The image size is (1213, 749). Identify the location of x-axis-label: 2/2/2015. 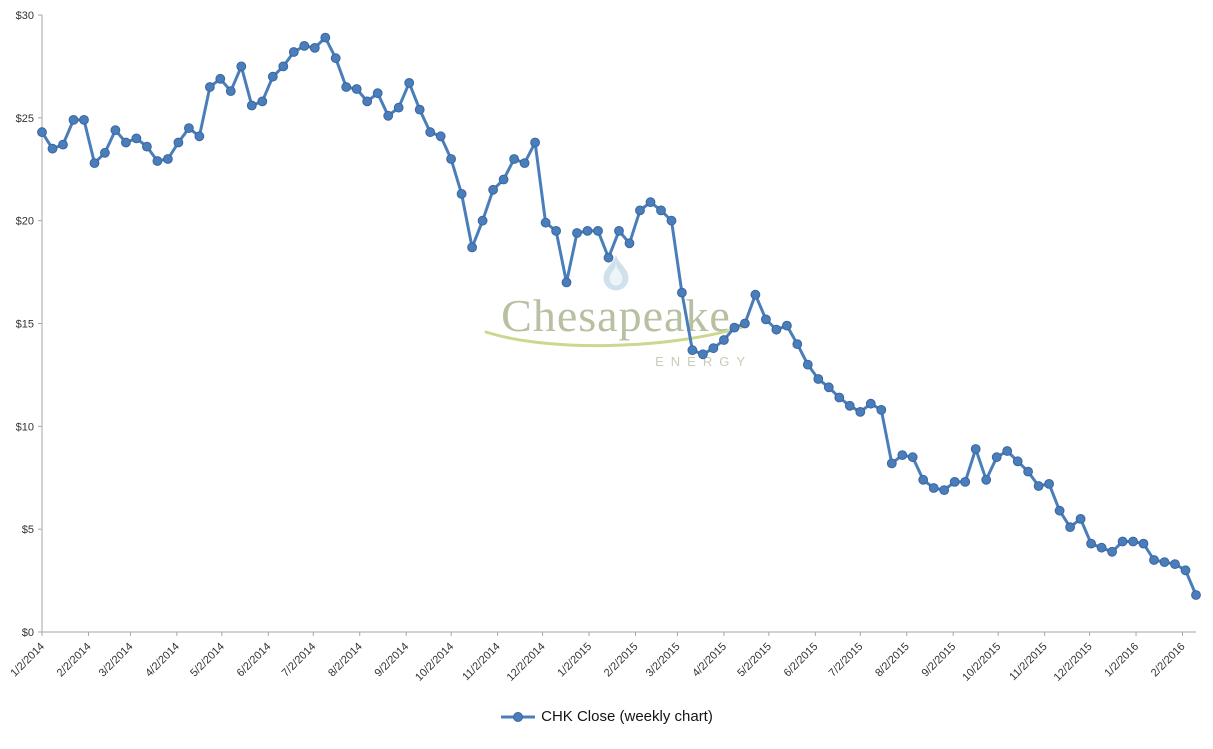
(621, 660).